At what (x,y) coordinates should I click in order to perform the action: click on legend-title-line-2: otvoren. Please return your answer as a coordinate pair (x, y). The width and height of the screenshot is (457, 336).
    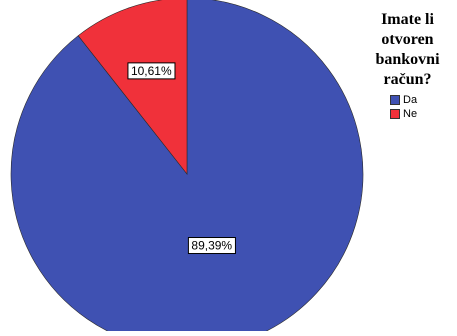
    Looking at the image, I should click on (407, 39).